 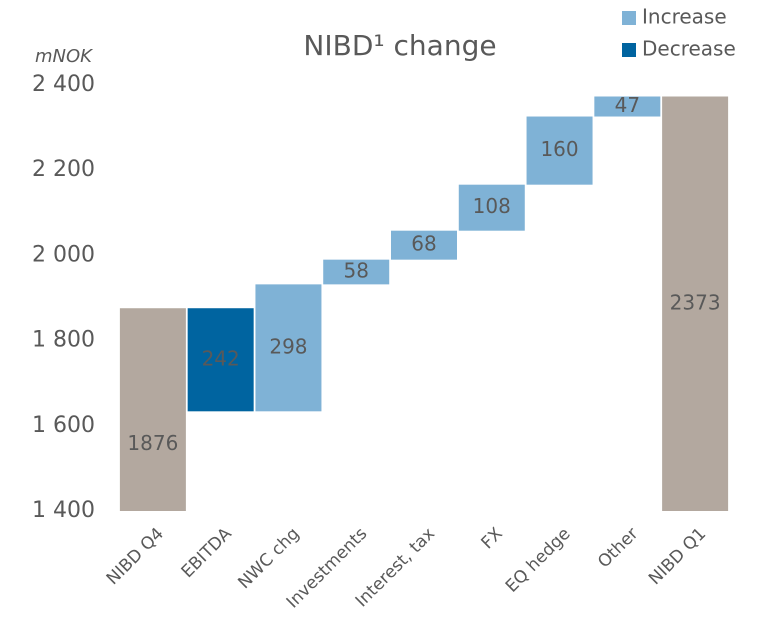 What do you see at coordinates (63, 340) in the screenshot?
I see `y-tick-label: 1 800` at bounding box center [63, 340].